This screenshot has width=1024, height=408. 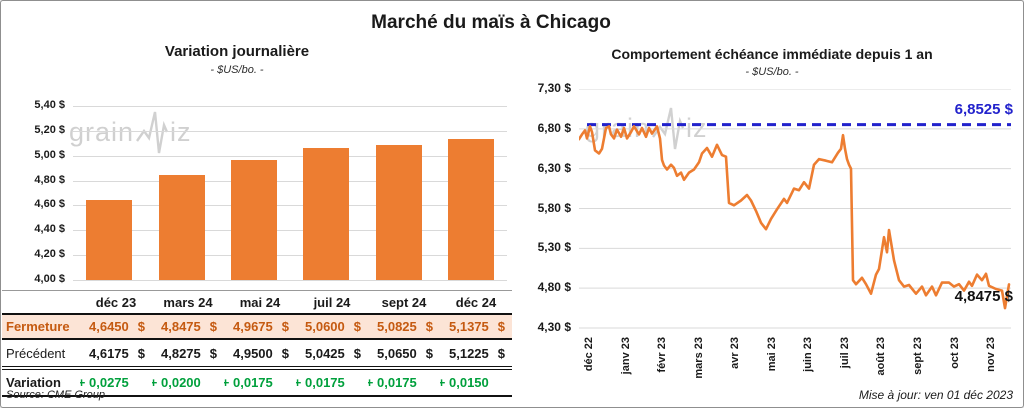 I want to click on row-label: Variation, so click(x=41, y=382).